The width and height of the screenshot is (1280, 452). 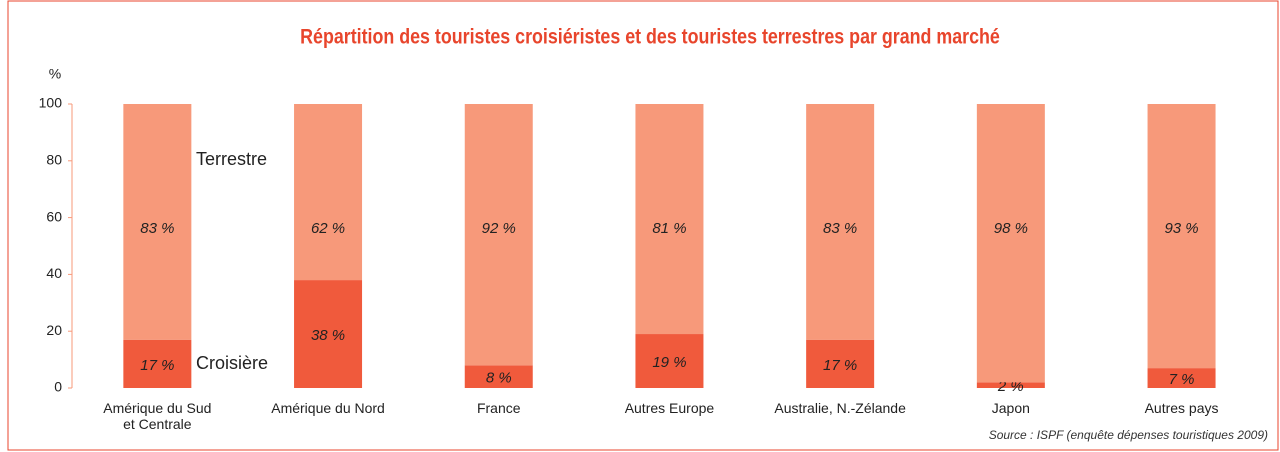 I want to click on value-label: 2 %, so click(x=1010, y=386).